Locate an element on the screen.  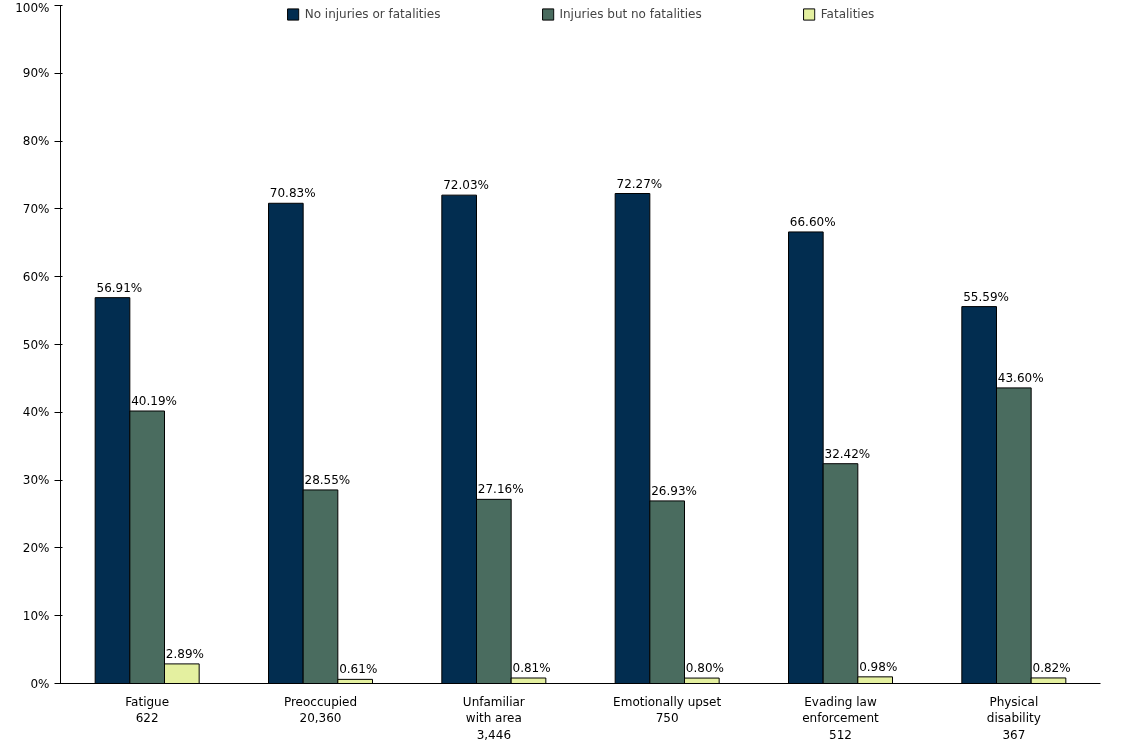
y-tick-label: 60% is located at coordinates (36, 276).